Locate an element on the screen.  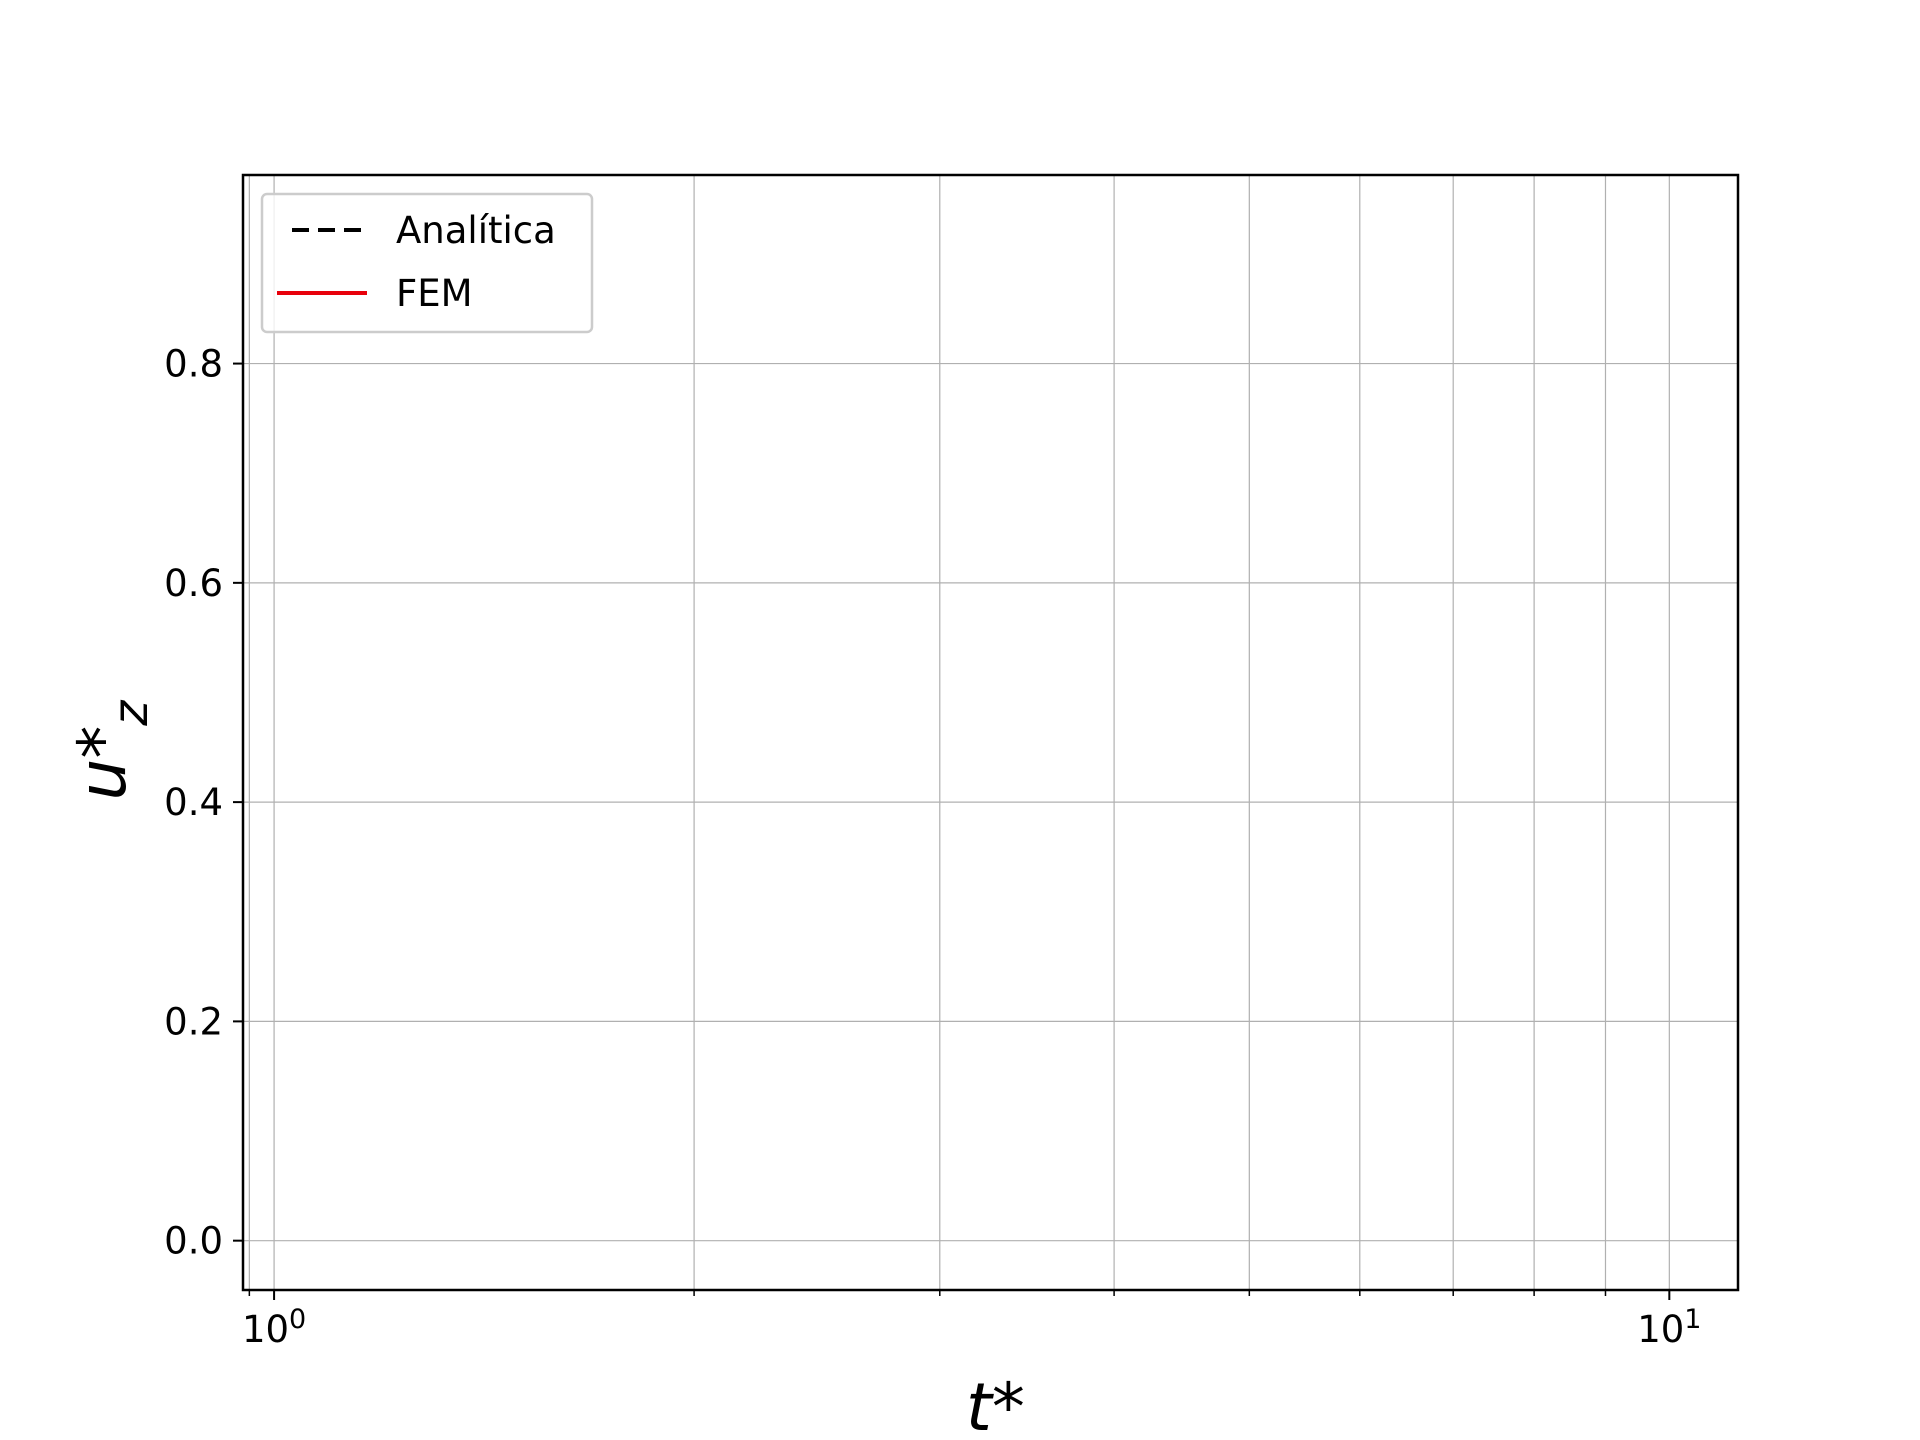
legend-label: FEM is located at coordinates (434, 293).